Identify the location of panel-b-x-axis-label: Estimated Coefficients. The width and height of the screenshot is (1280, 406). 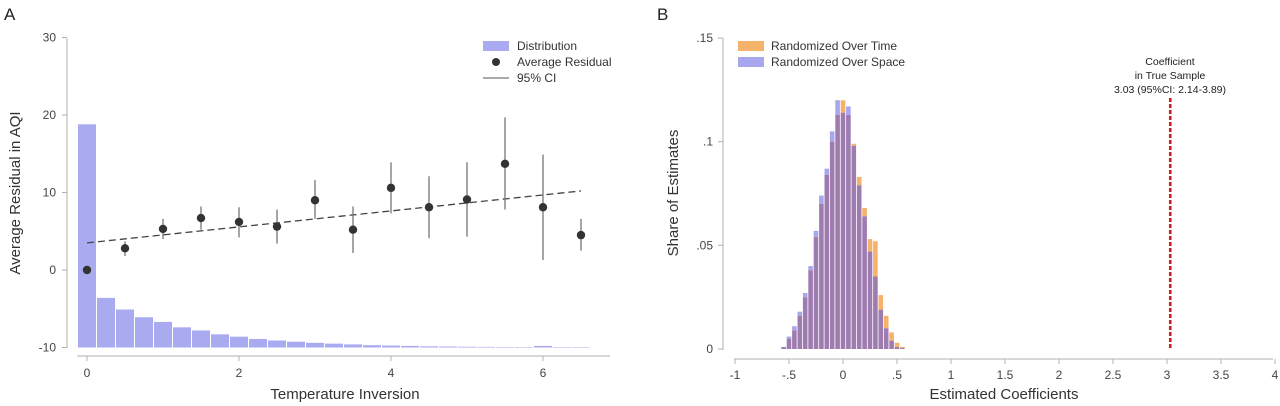
(1004, 394).